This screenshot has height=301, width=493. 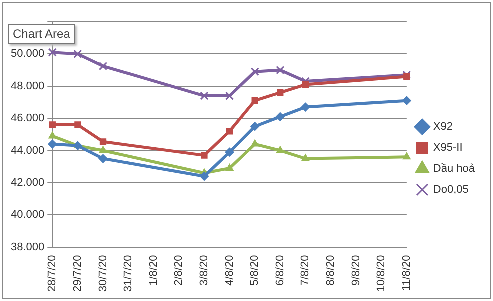 What do you see at coordinates (27, 182) in the screenshot?
I see `y-tick-label: 42.000` at bounding box center [27, 182].